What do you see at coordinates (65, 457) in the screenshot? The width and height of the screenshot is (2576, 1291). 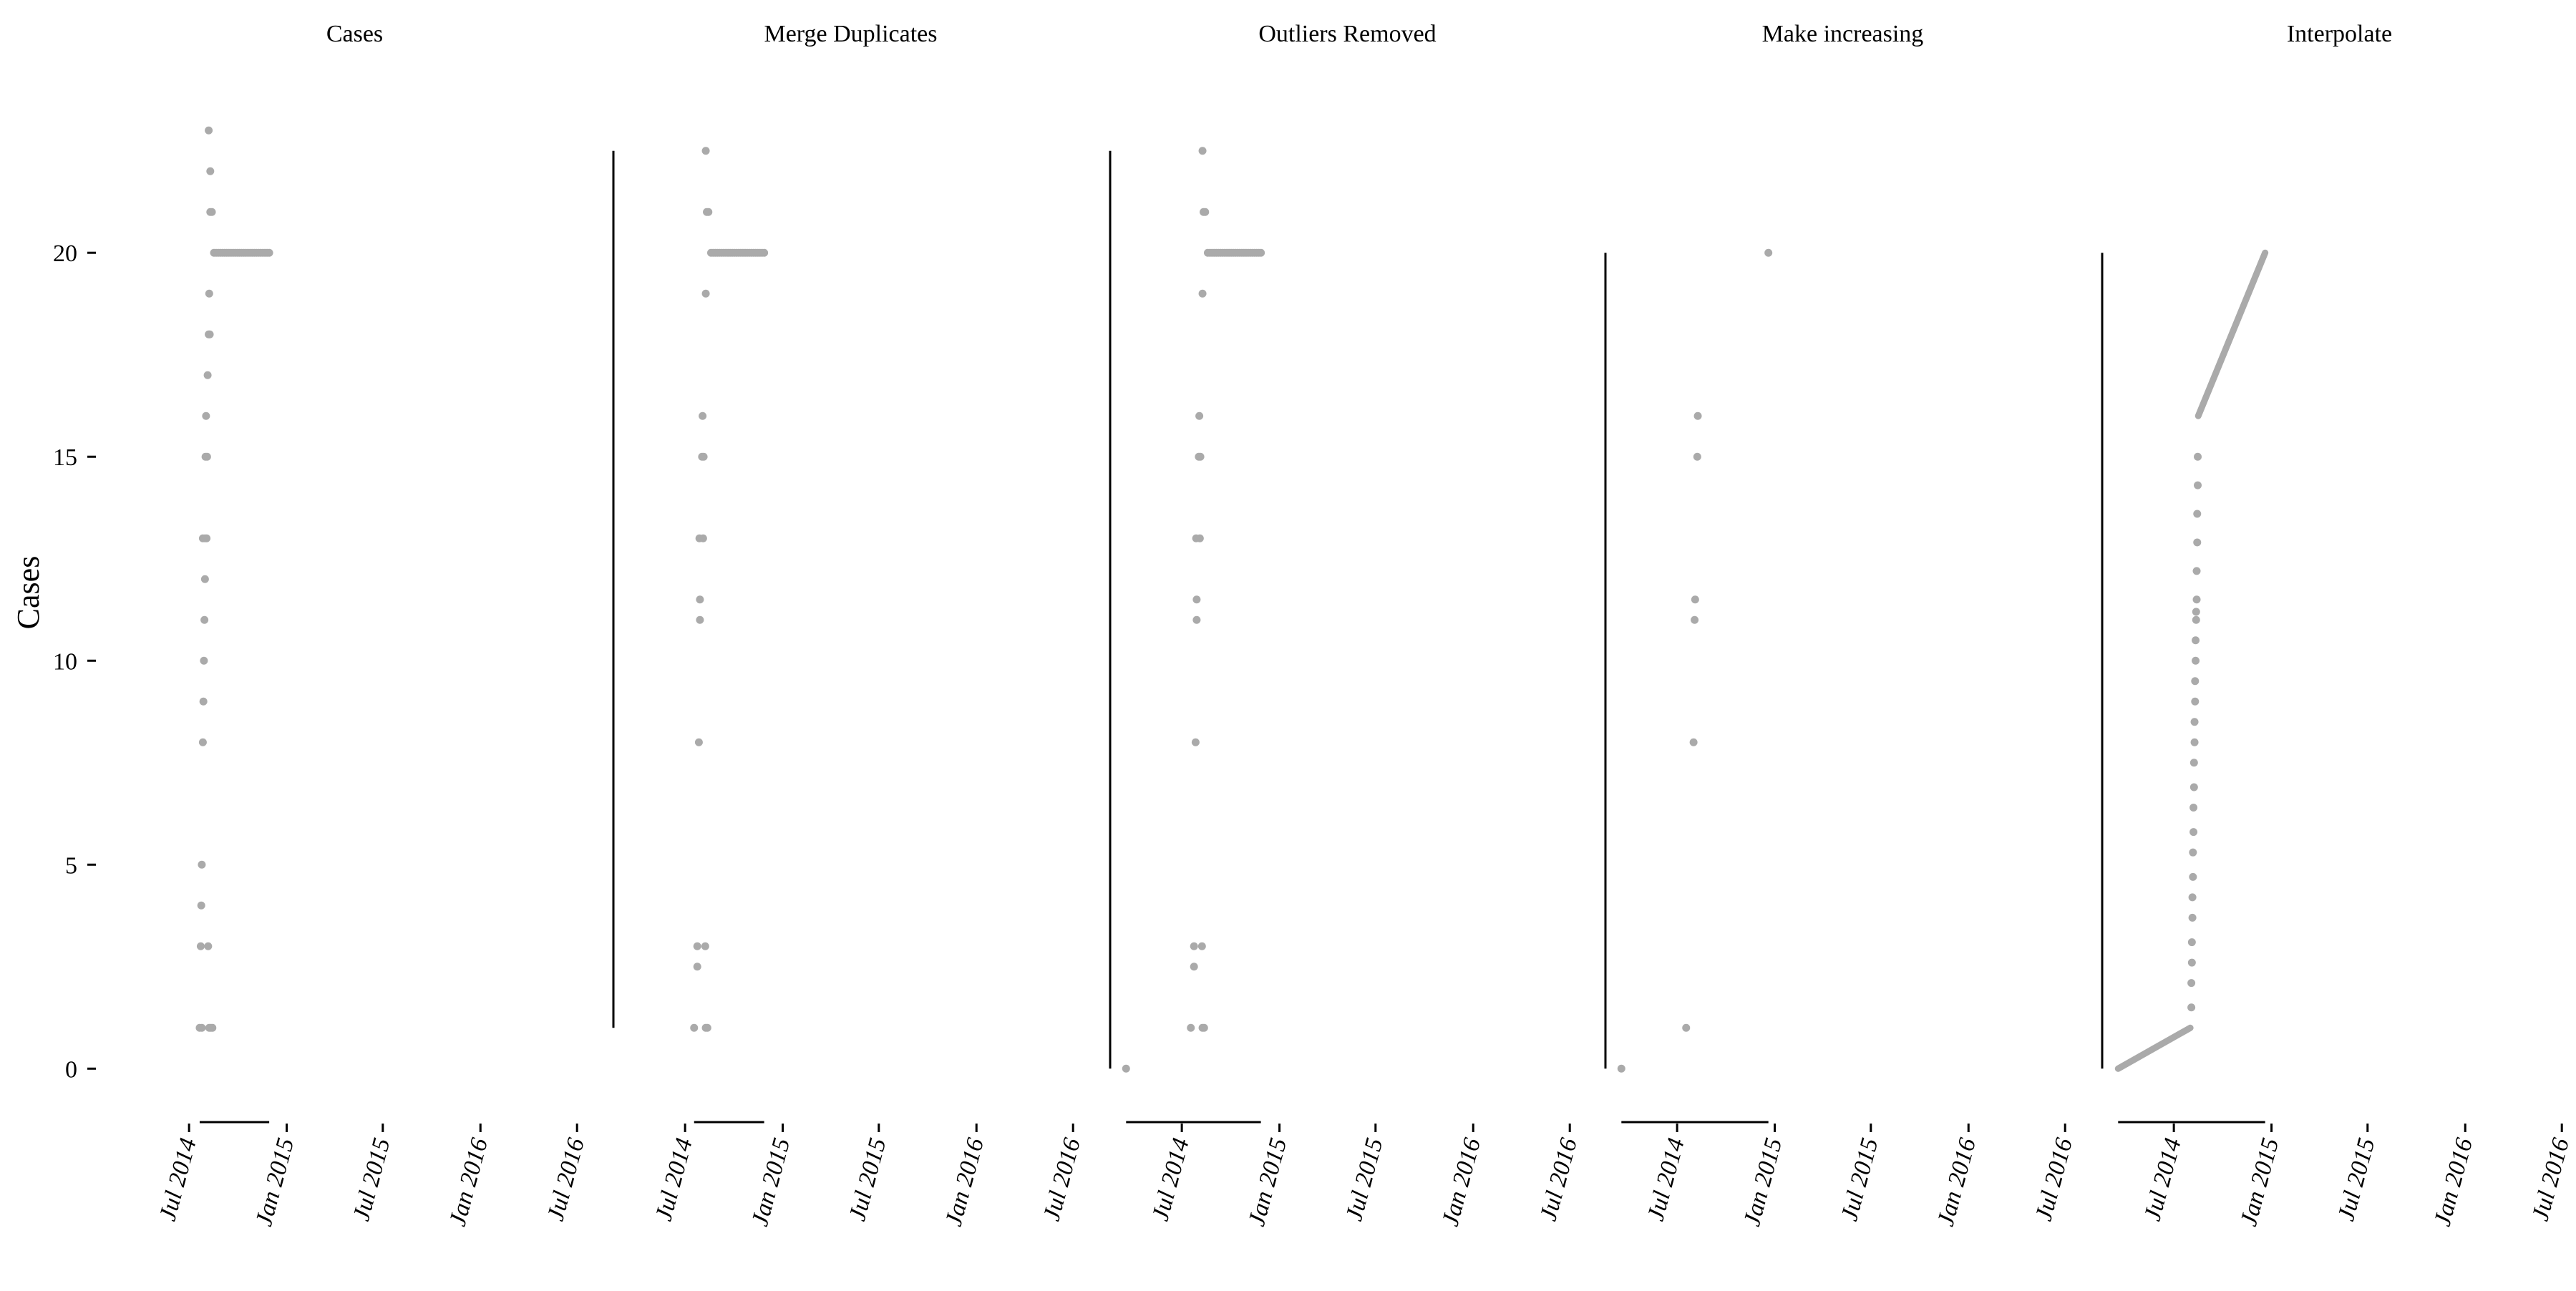 I see `y-tick-label: 15` at bounding box center [65, 457].